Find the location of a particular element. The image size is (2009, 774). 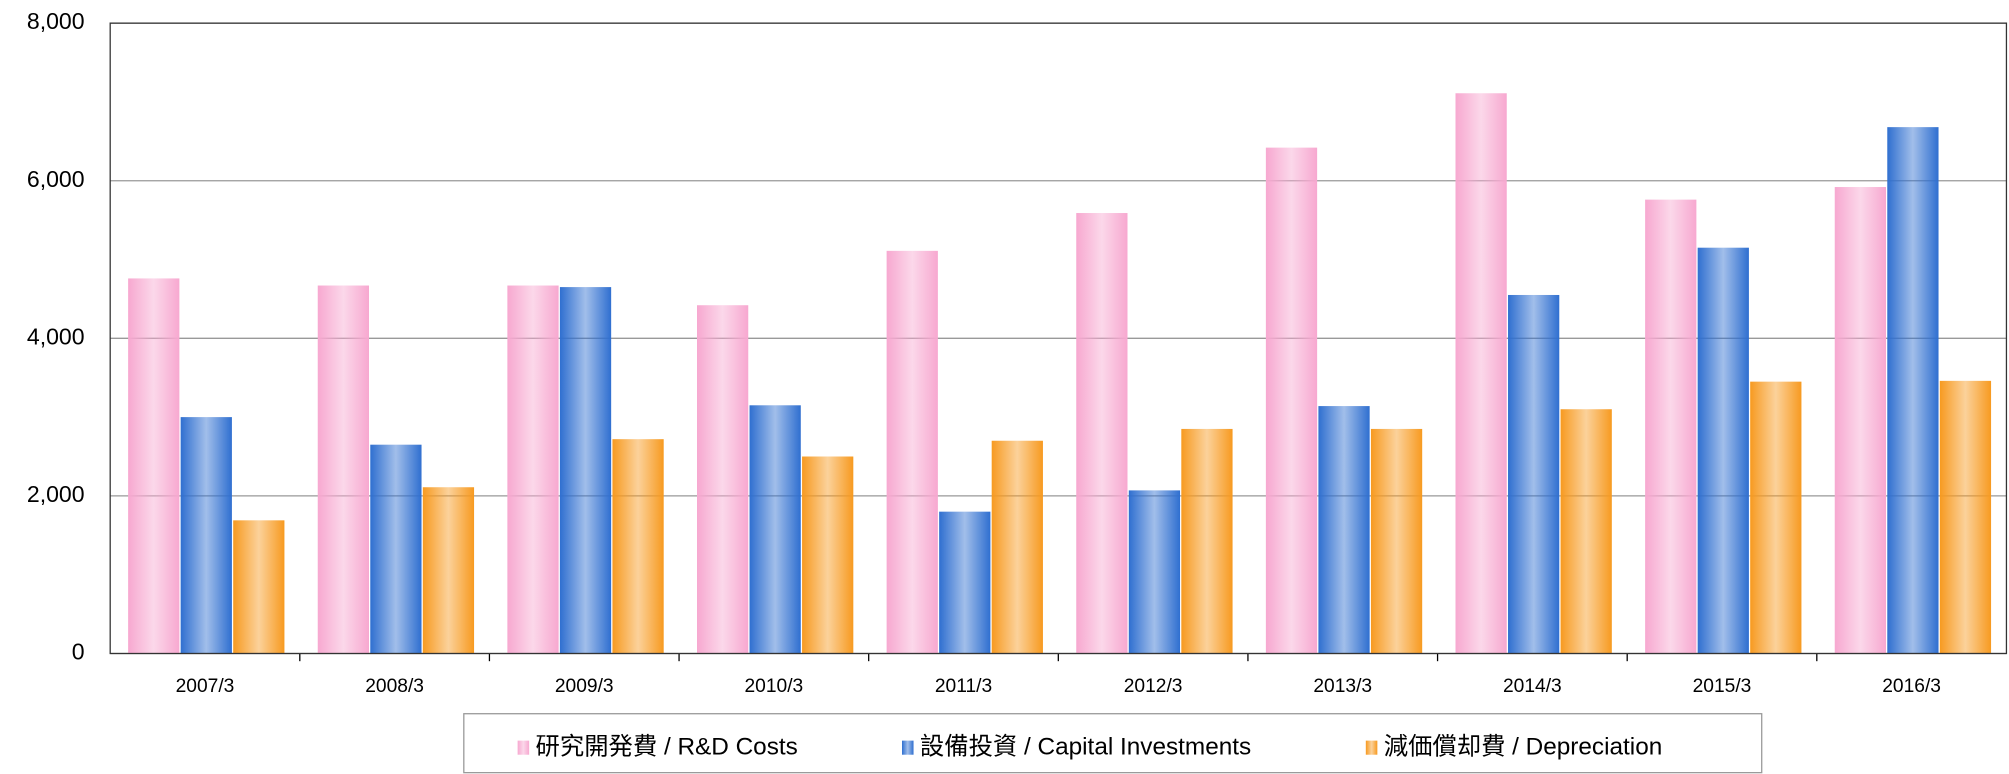

legend-label: 減価償却費 / Depreciation is located at coordinates (1523, 747).